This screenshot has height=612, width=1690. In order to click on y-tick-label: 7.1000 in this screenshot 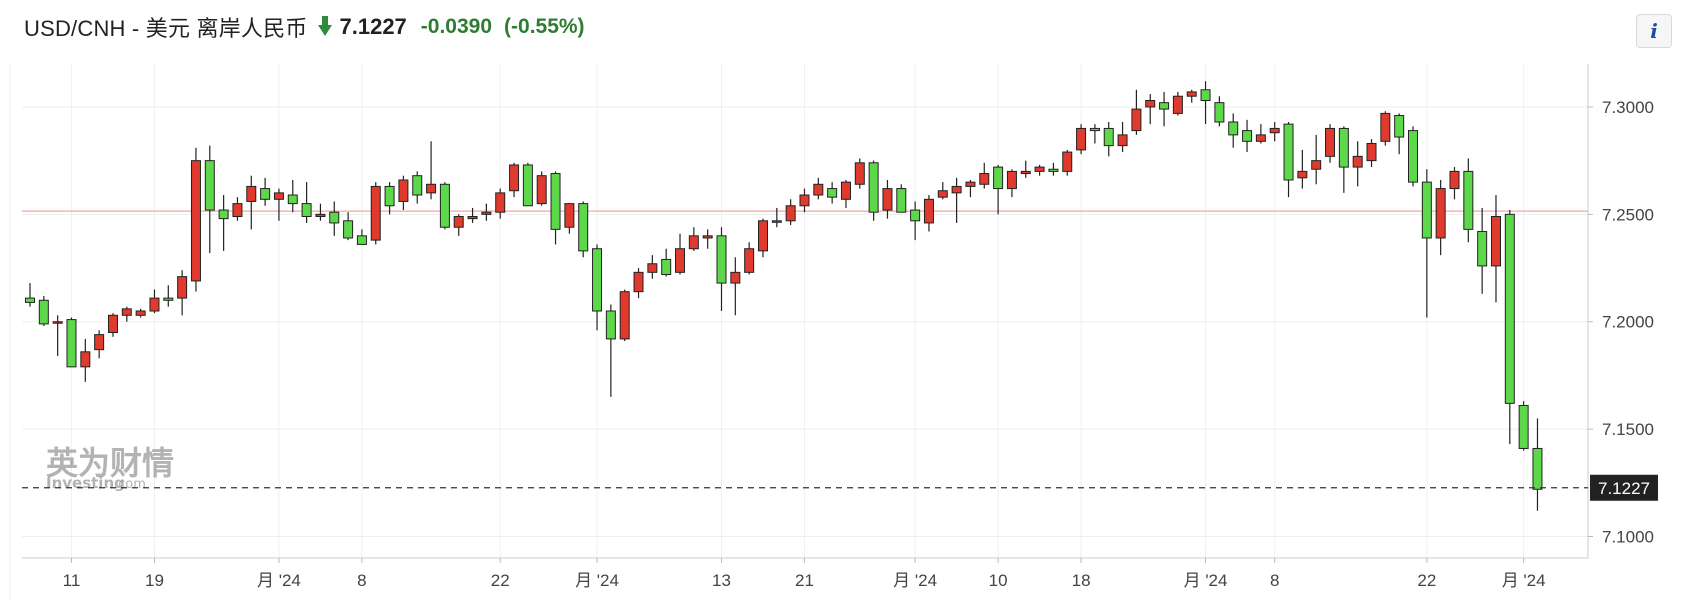, I will do `click(1628, 537)`.